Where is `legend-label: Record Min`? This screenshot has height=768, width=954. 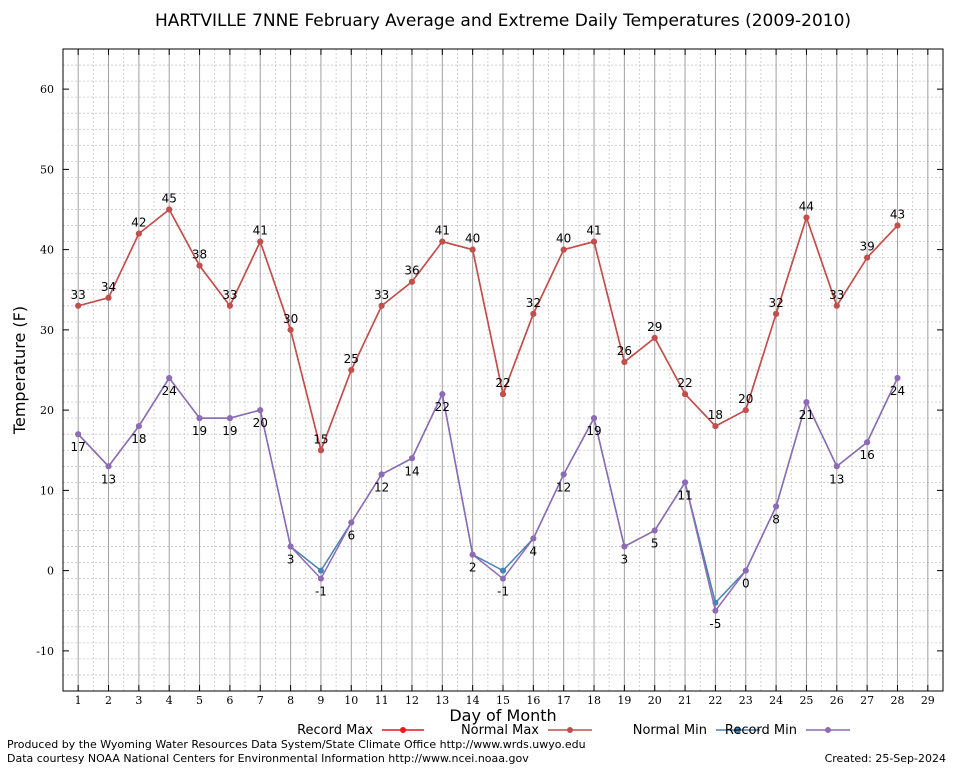 legend-label: Record Min is located at coordinates (761, 730).